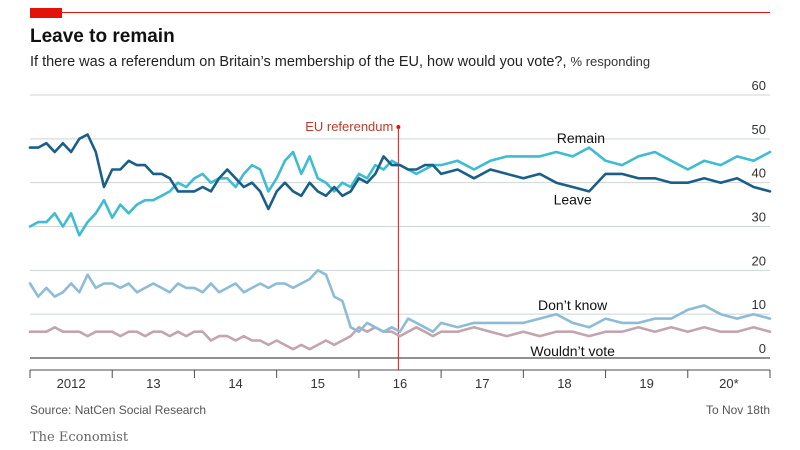  I want to click on x-tick-label: 2012, so click(71, 383).